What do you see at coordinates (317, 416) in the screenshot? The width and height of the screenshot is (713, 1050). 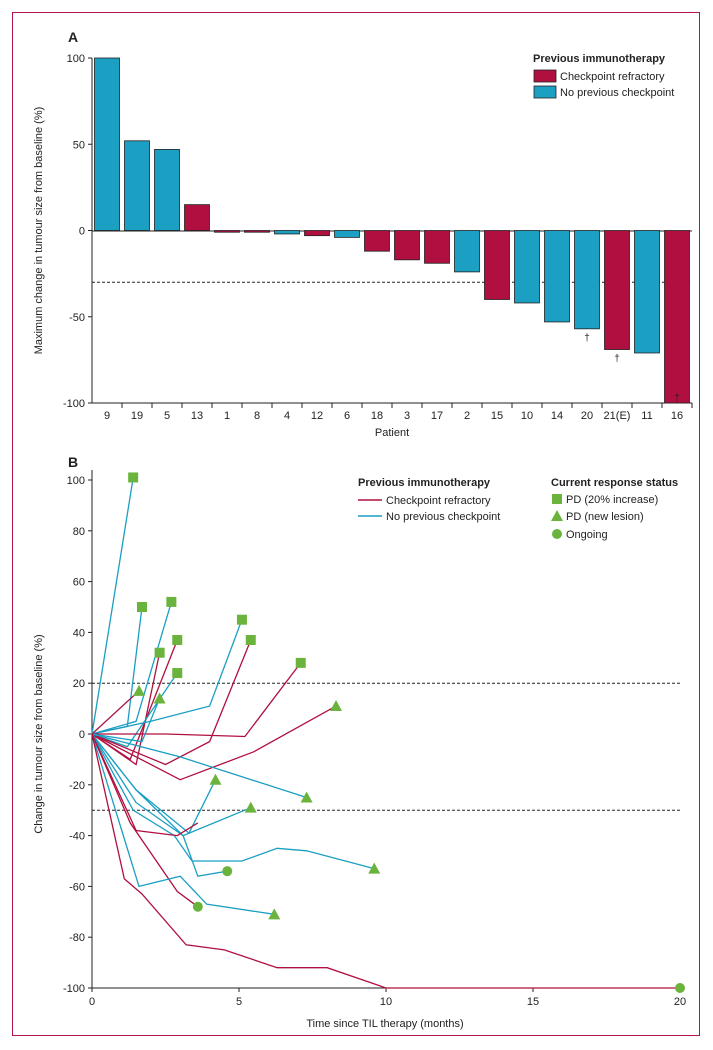 I see `patient-label: 12` at bounding box center [317, 416].